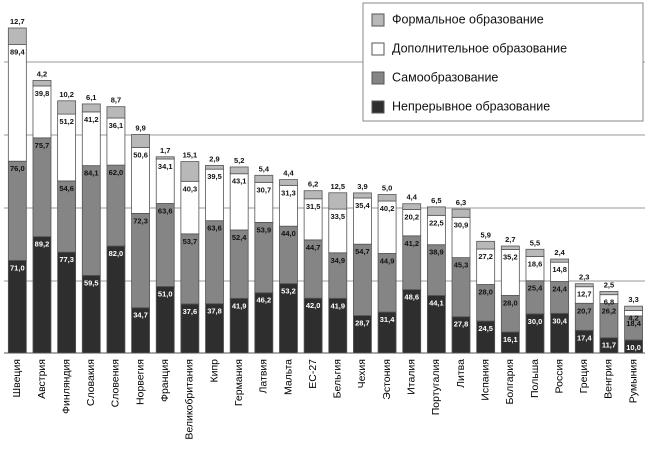  Describe the element at coordinates (559, 252) in the screenshot. I see `data-label: 2,4` at that location.